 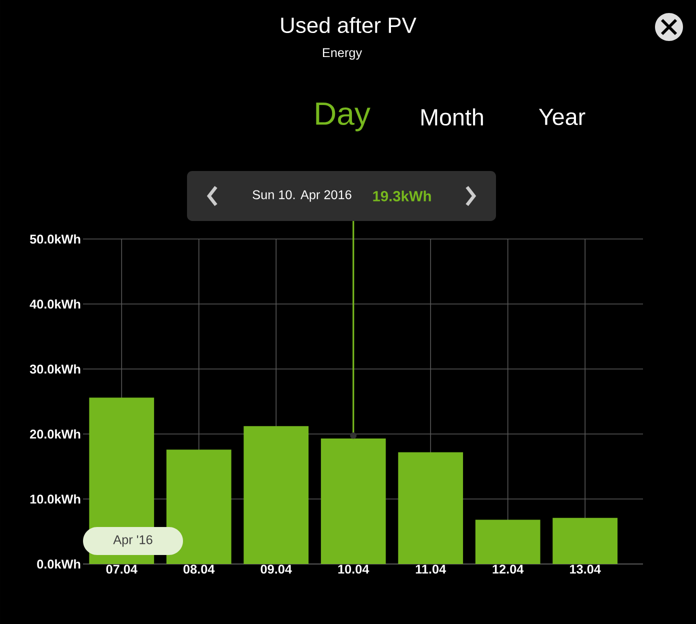 I want to click on x-tick-label: 09.04, so click(x=276, y=569).